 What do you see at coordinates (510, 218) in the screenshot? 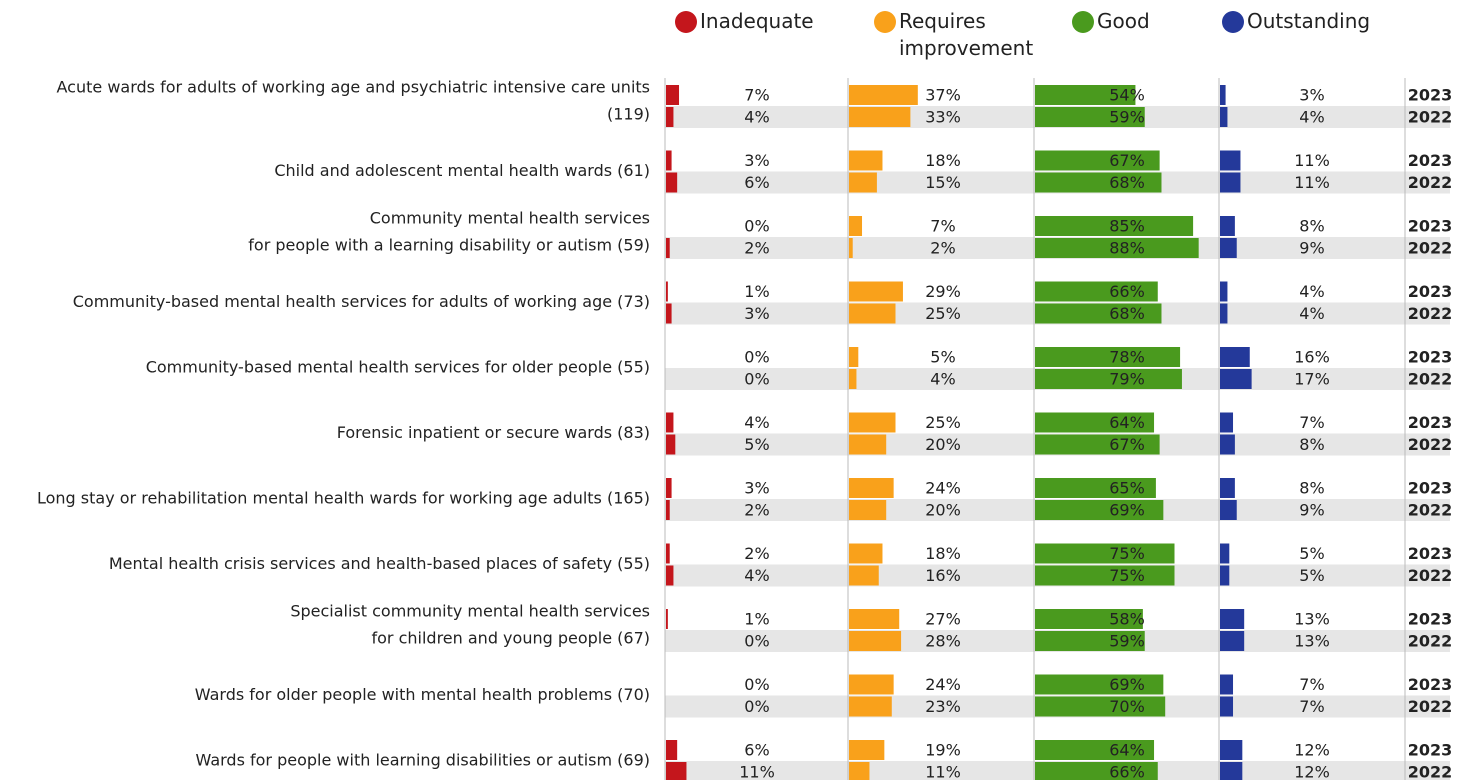
I see `category-label: Community mental health services` at bounding box center [510, 218].